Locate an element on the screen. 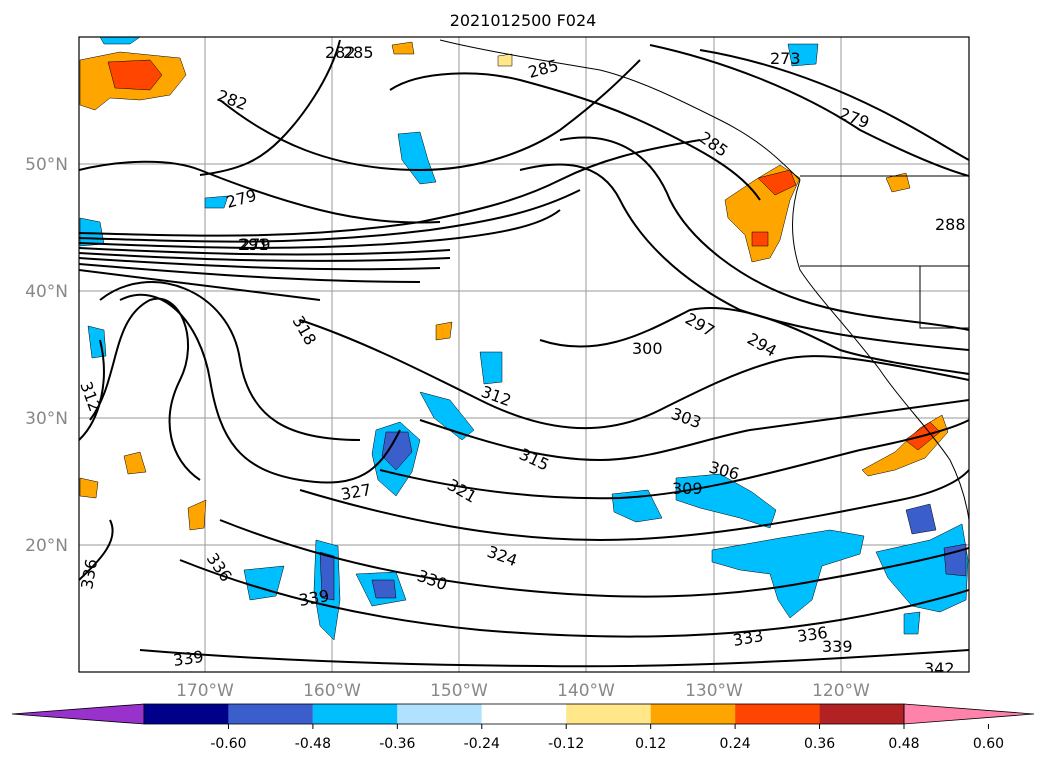 The image size is (1047, 763). contour-label: 342 is located at coordinates (939, 668).